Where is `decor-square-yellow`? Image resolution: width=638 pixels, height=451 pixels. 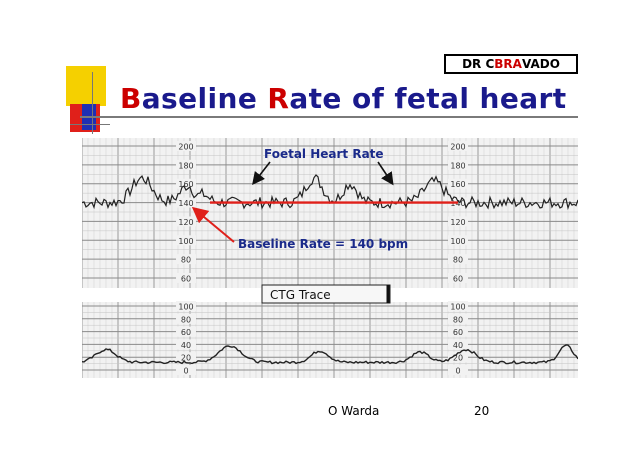 decor-square-yellow is located at coordinates (86, 86).